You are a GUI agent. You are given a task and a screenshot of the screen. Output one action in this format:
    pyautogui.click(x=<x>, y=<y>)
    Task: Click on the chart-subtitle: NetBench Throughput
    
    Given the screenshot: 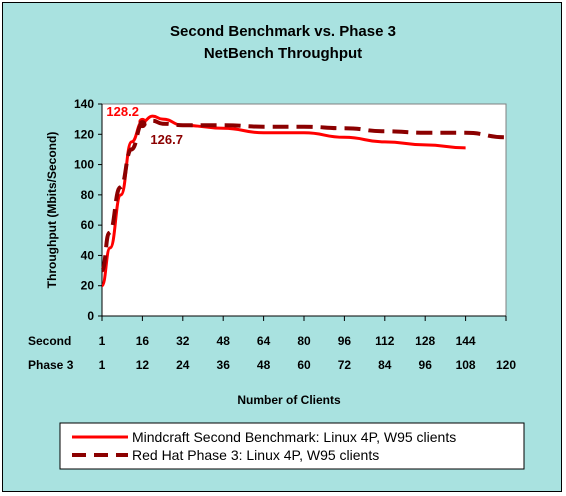 What is the action you would take?
    pyautogui.click(x=283, y=53)
    